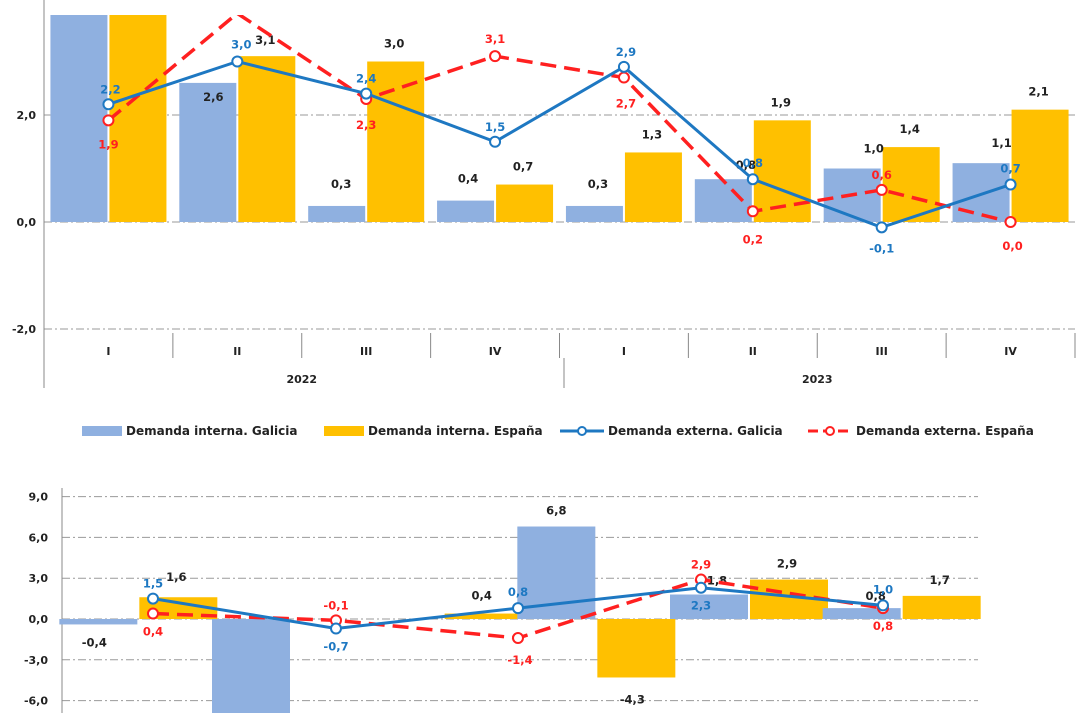 This screenshot has width=1078, height=713. I want to click on label-externa-galicia: -0,7, so click(335, 647).